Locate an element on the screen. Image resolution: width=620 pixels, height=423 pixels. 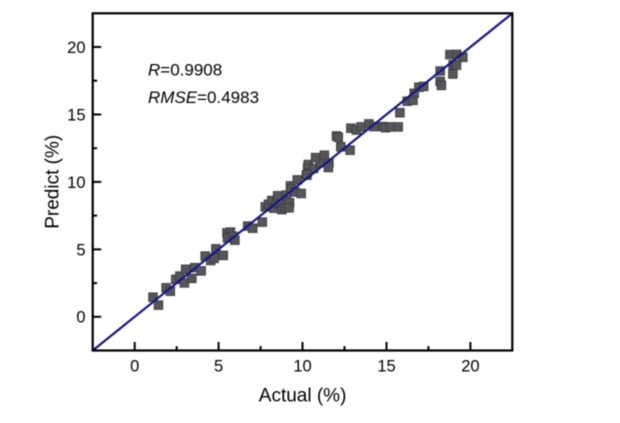
svg-text: RMSE=0.4983 is located at coordinates (203, 97).